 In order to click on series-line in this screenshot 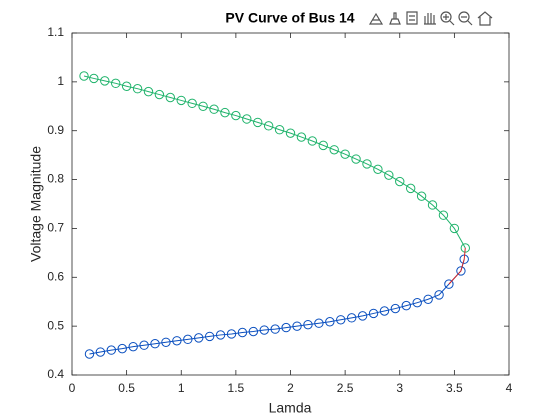, I will do `click(457, 266)`.